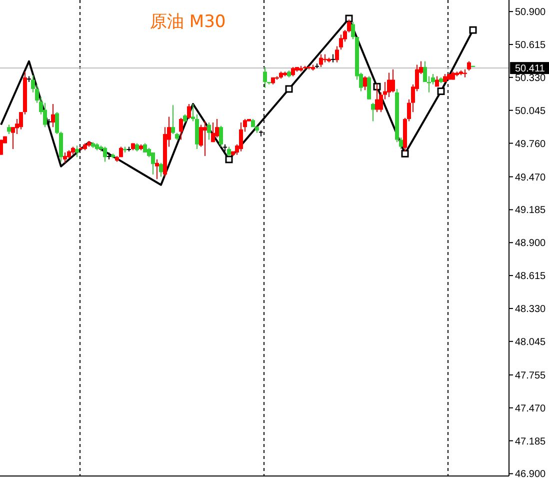 The image size is (549, 478). Describe the element at coordinates (530, 408) in the screenshot. I see `y-tick-label: 47.470` at that location.